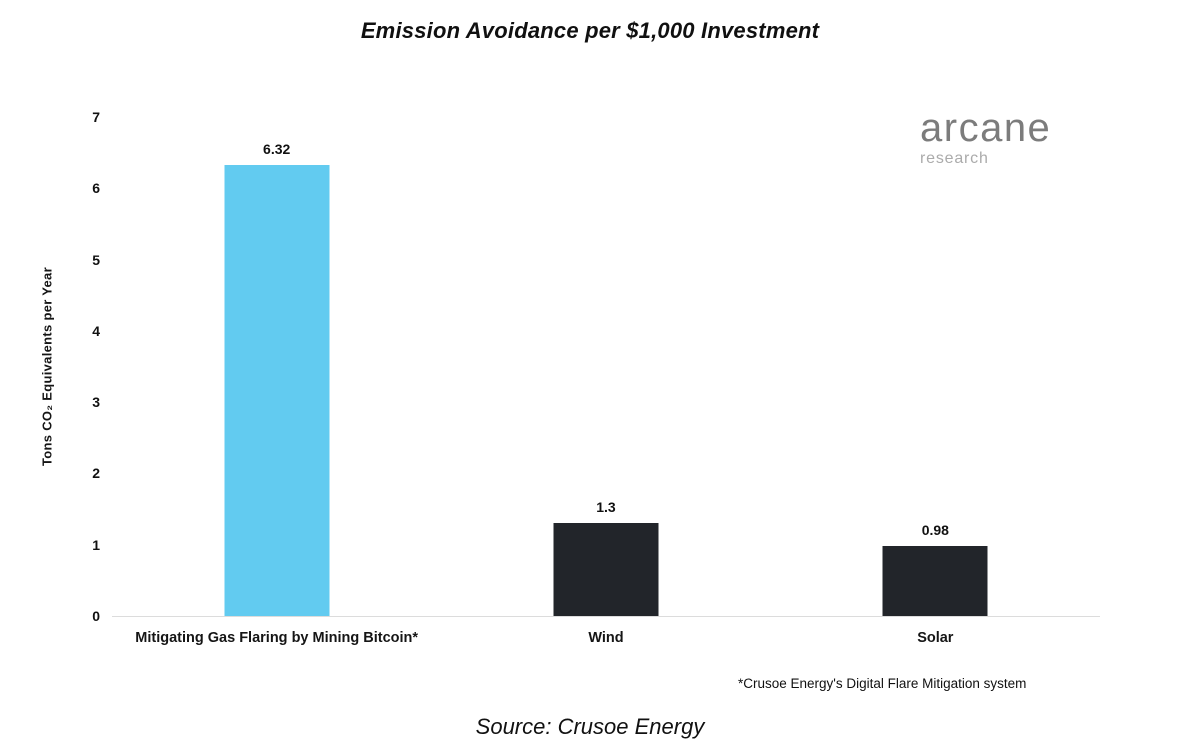 The image size is (1180, 747). What do you see at coordinates (96, 188) in the screenshot?
I see `y-tick-6: 6` at bounding box center [96, 188].